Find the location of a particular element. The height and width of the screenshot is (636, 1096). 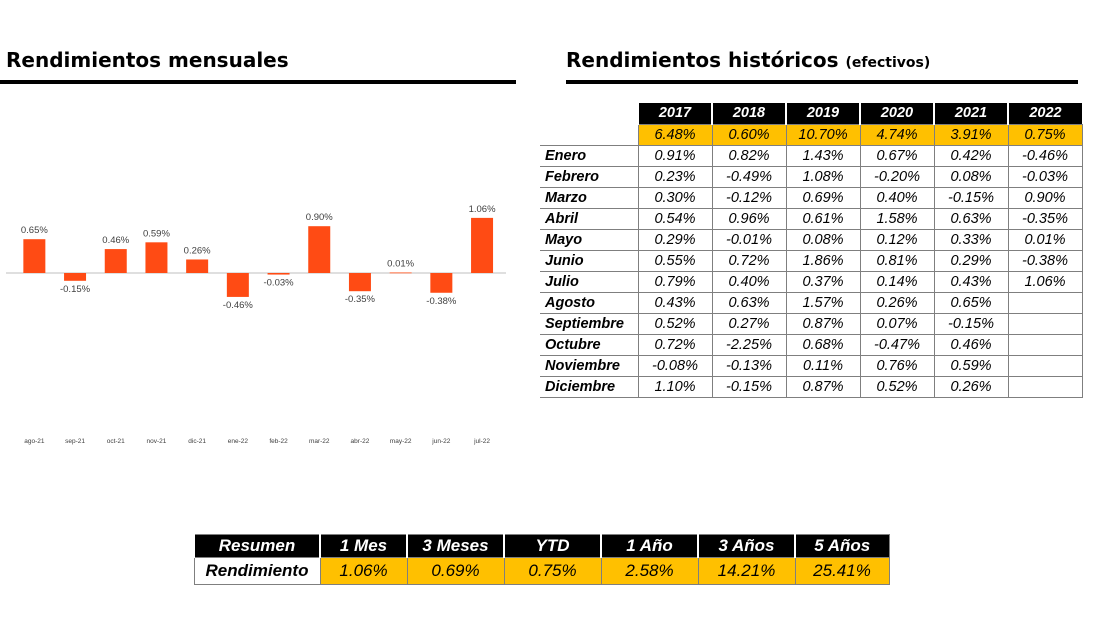

table-row: Junio 0.55% 0.72% 1.86% 0.81% 0.29% -0.38% is located at coordinates (811, 260).